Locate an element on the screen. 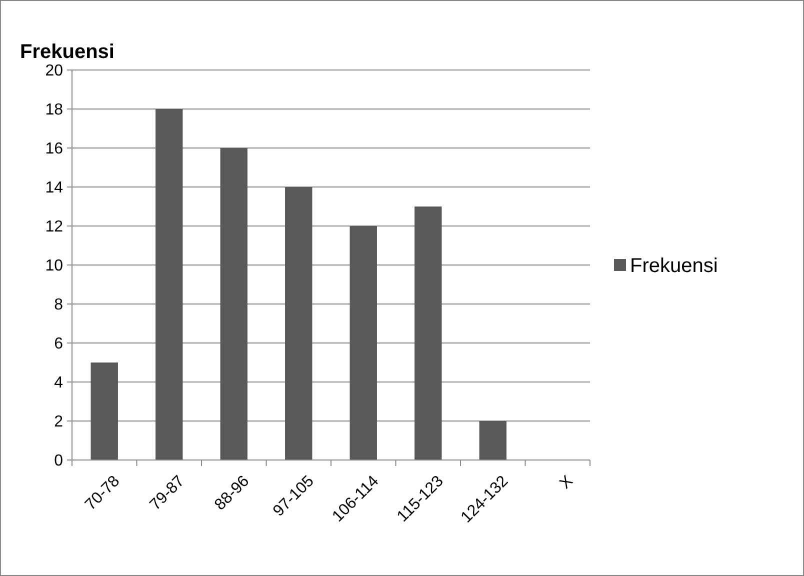 This screenshot has width=804, height=576. y-tick-label: 12 is located at coordinates (54, 227).